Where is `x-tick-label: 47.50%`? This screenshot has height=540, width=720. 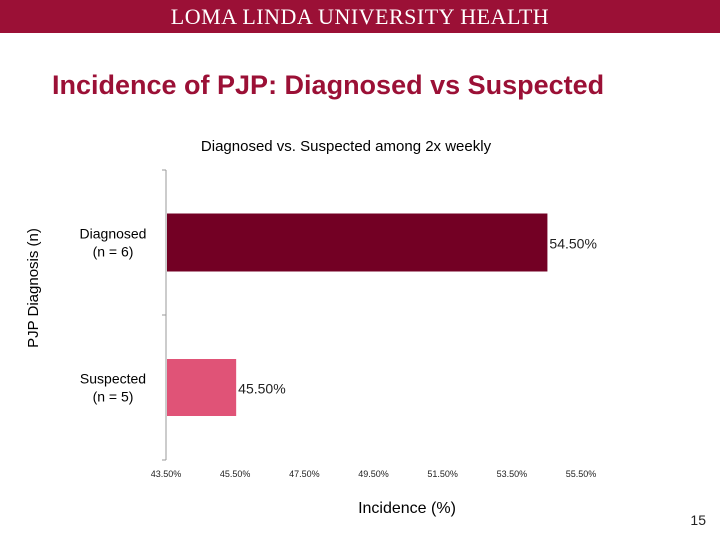
x-tick-label: 47.50% is located at coordinates (304, 474).